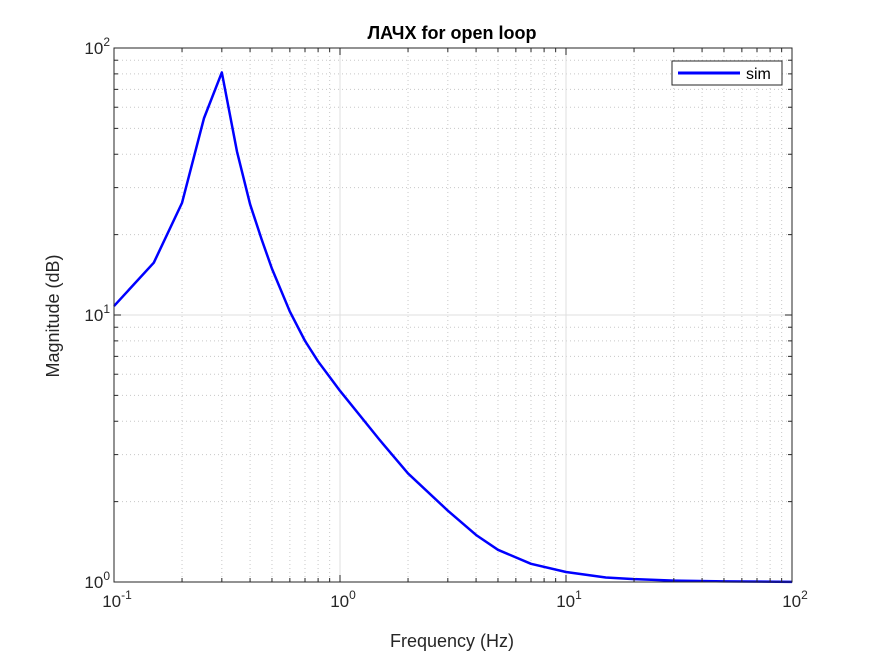 The image size is (875, 656). I want to click on legend: sim, so click(727, 73).